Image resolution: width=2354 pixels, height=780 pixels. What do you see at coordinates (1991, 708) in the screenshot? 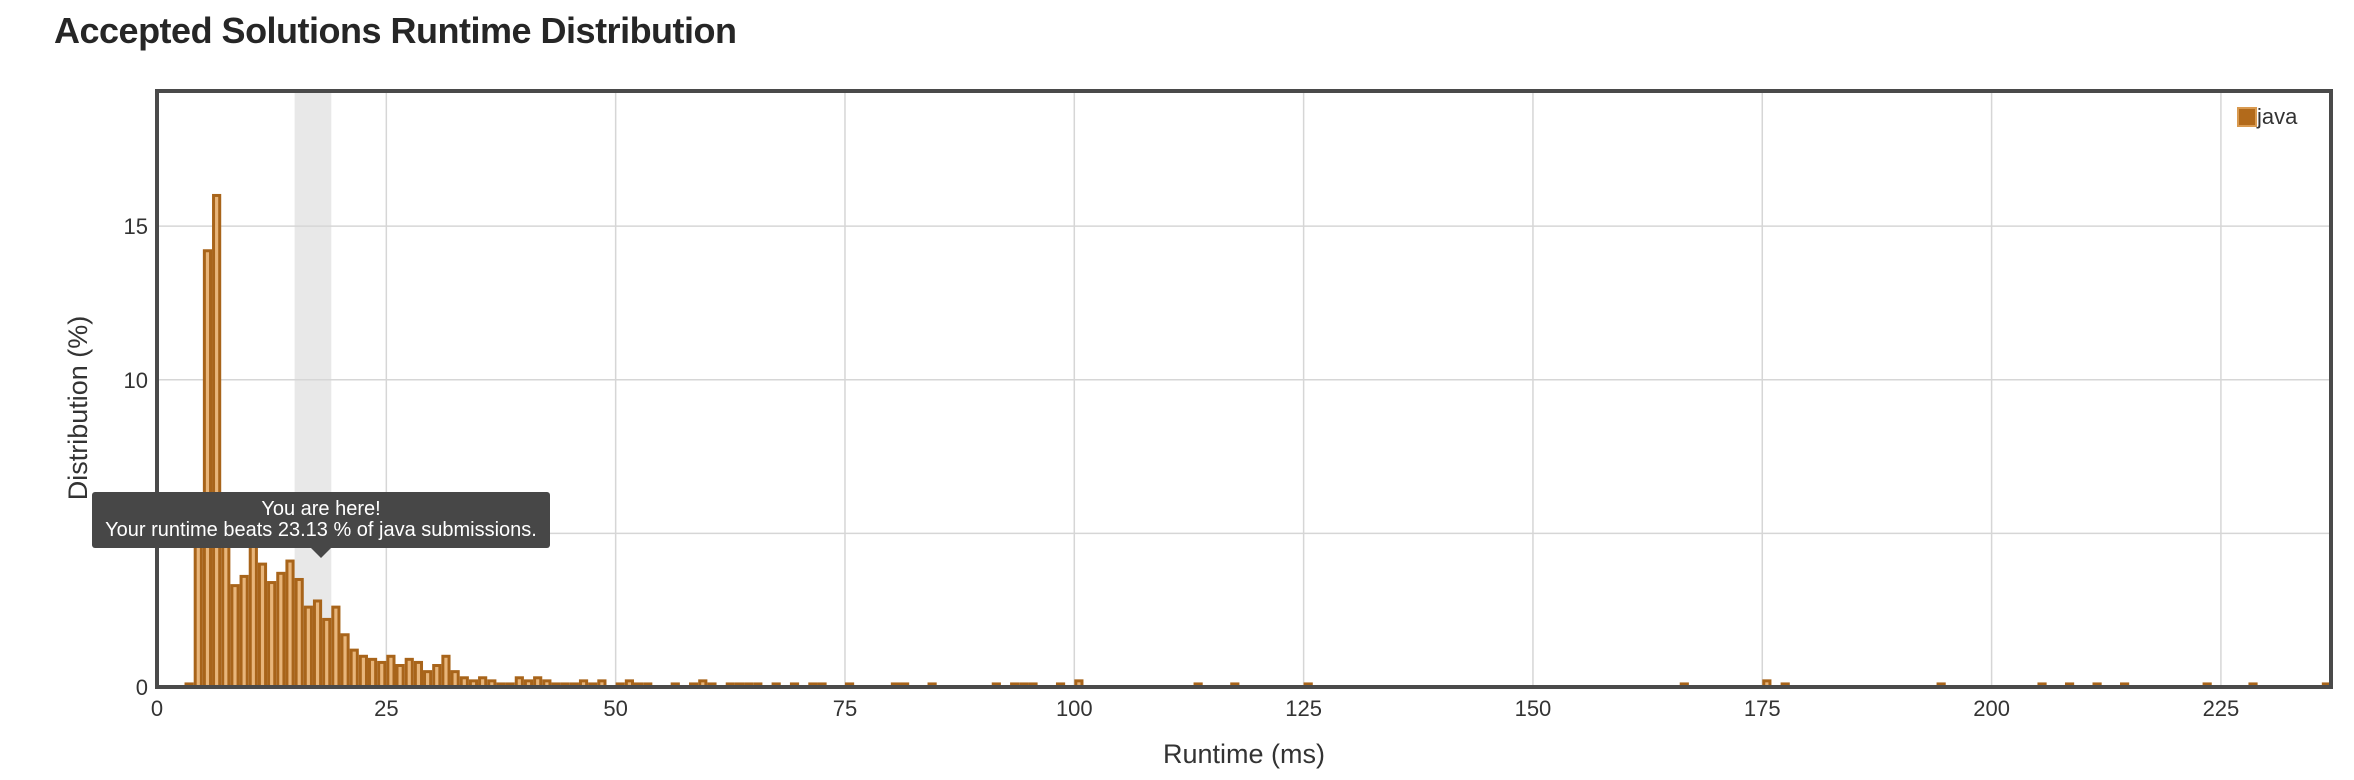
I see `x-tick-label: 200` at bounding box center [1991, 708].